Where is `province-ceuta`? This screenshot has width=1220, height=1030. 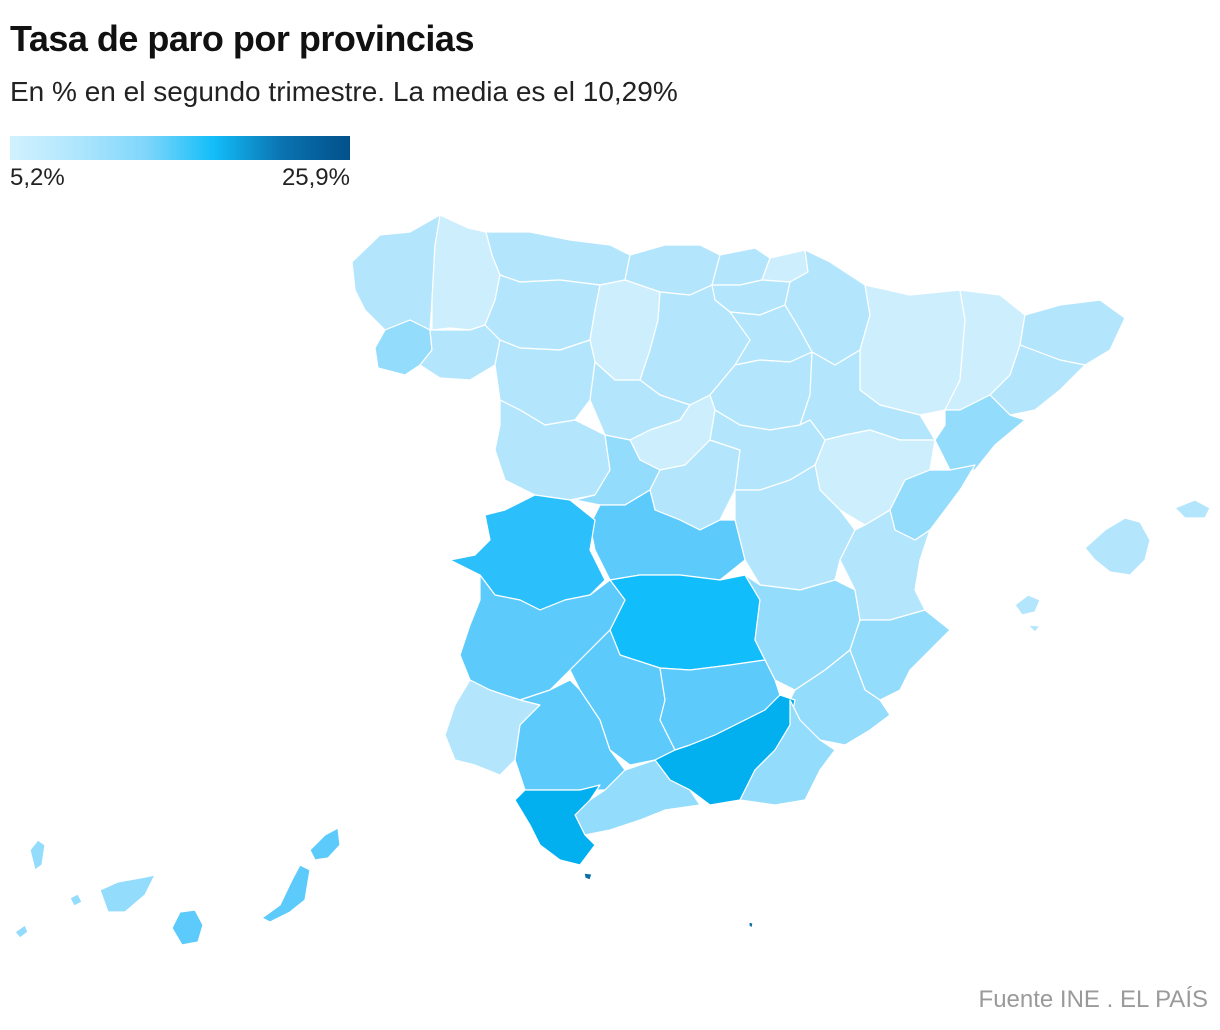
province-ceuta is located at coordinates (588, 876).